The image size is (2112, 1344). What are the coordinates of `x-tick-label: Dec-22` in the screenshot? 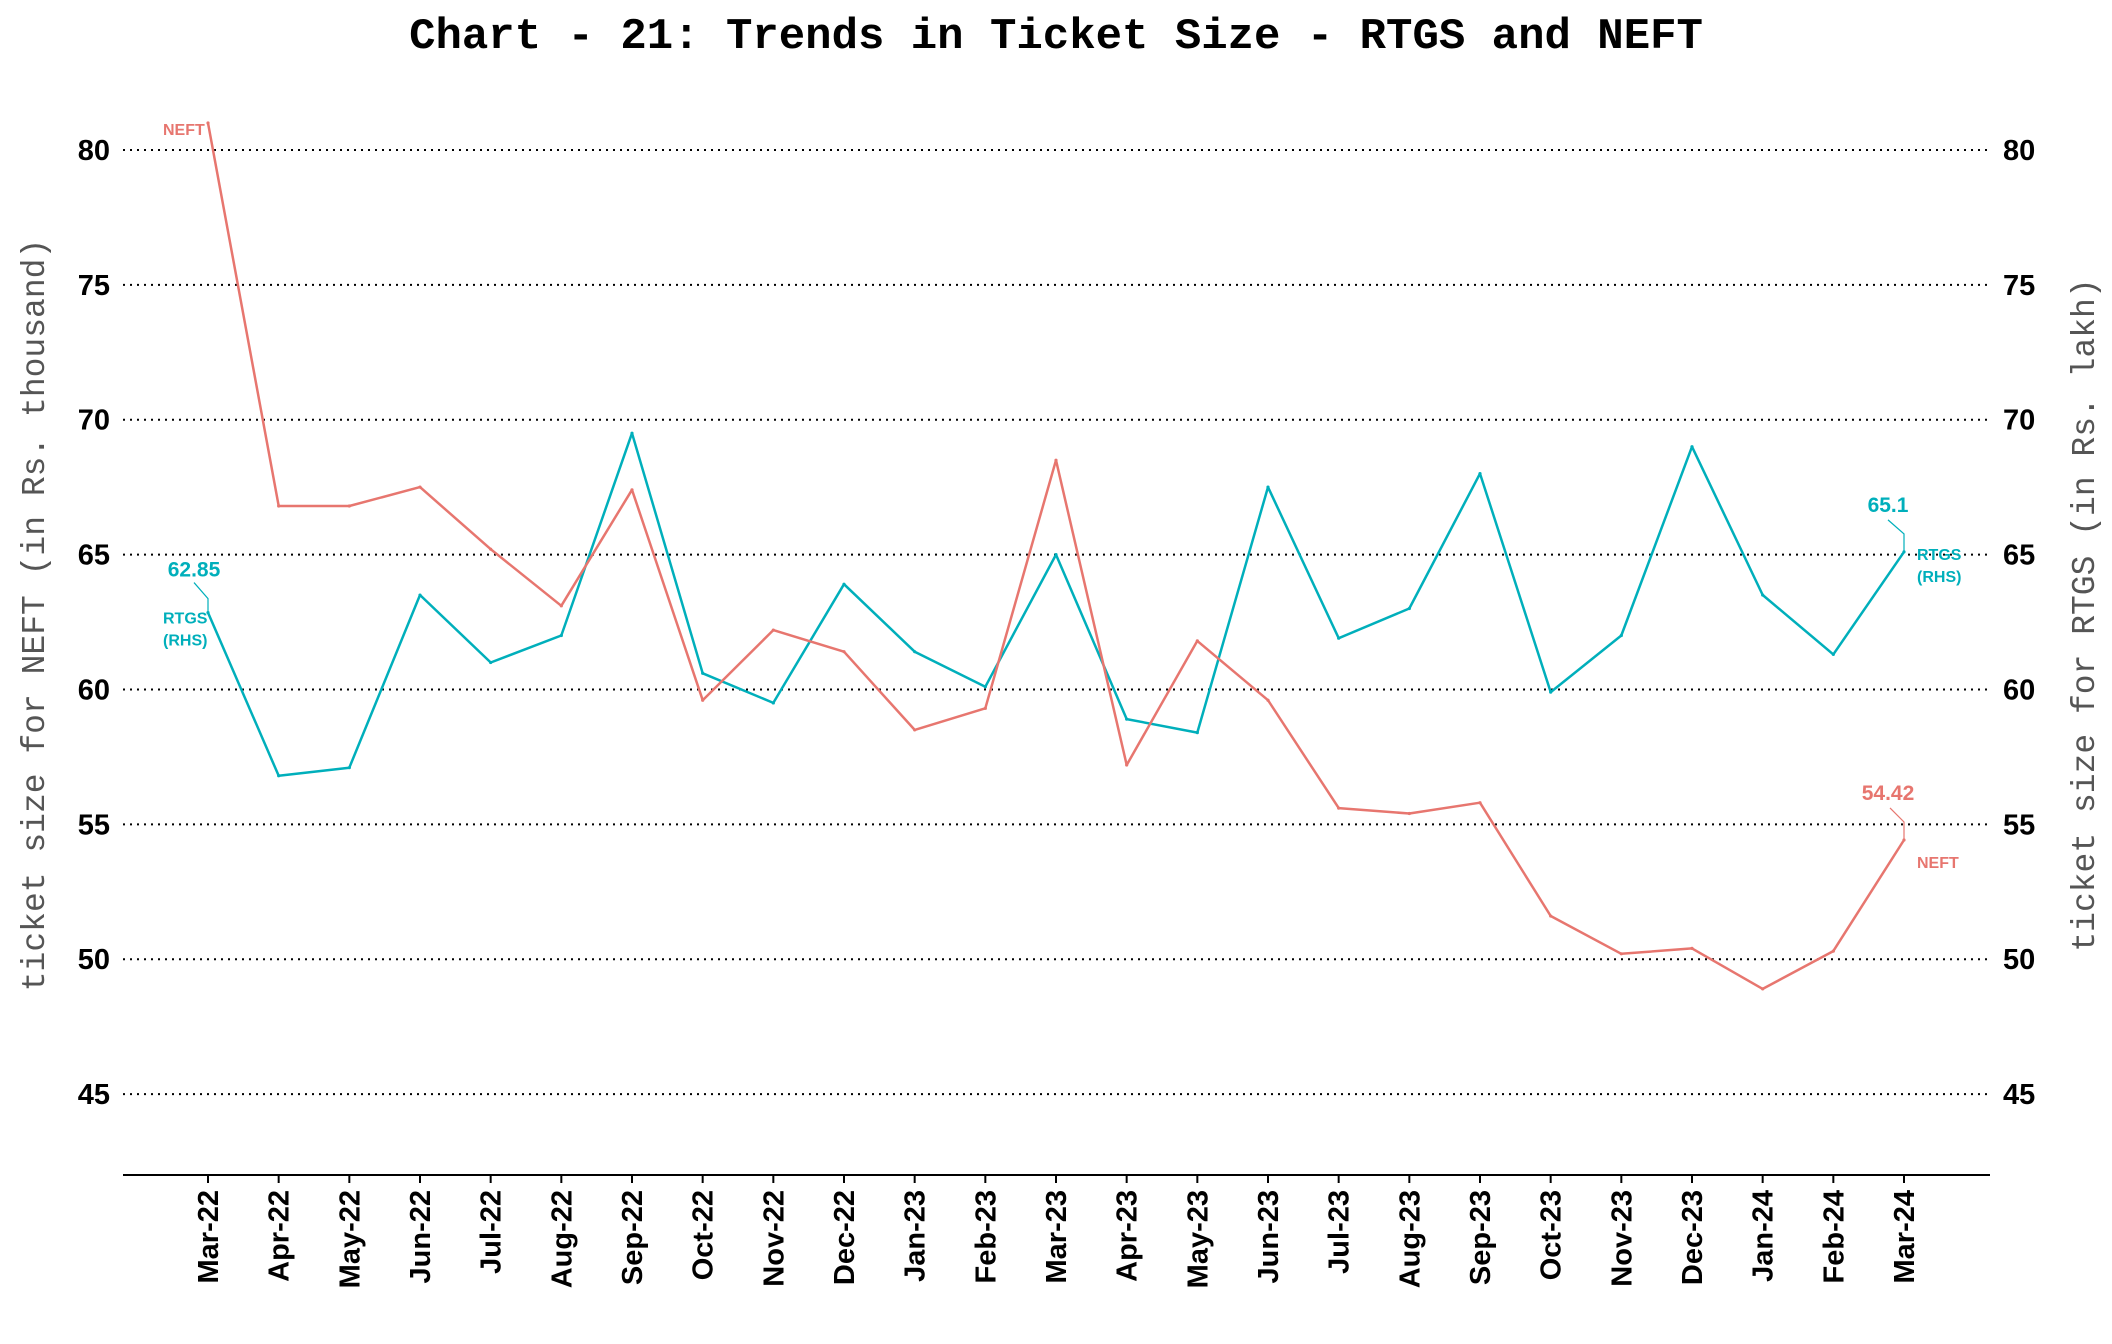 It's located at (845, 1237).